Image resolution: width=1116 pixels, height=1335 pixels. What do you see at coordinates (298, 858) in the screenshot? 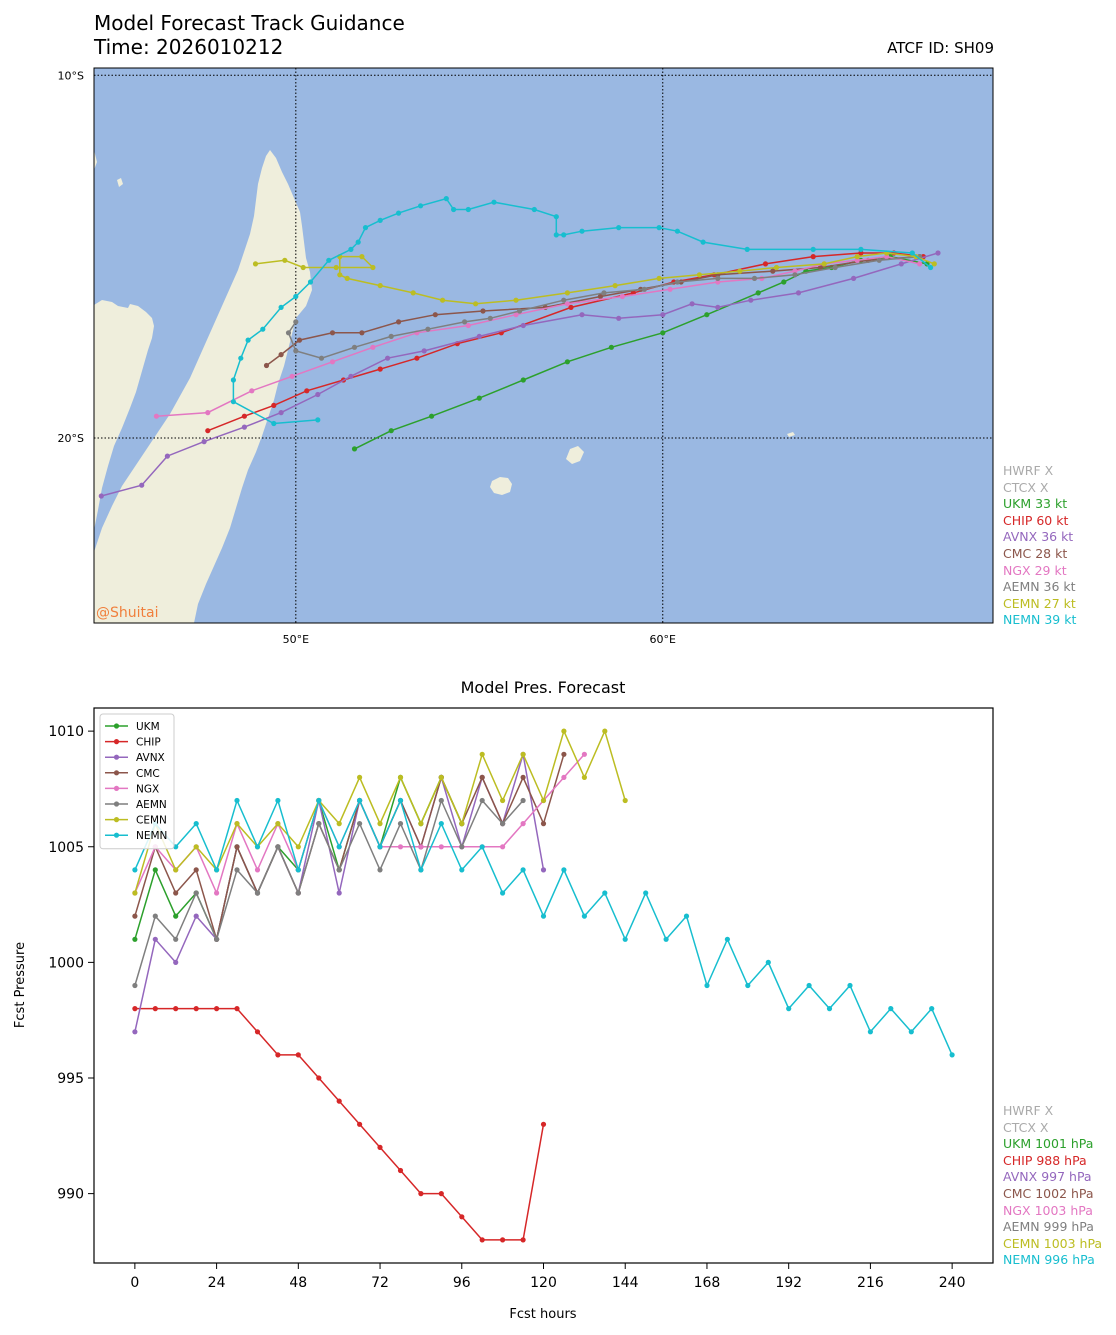
I see `pressure-line-ukm` at bounding box center [298, 858].